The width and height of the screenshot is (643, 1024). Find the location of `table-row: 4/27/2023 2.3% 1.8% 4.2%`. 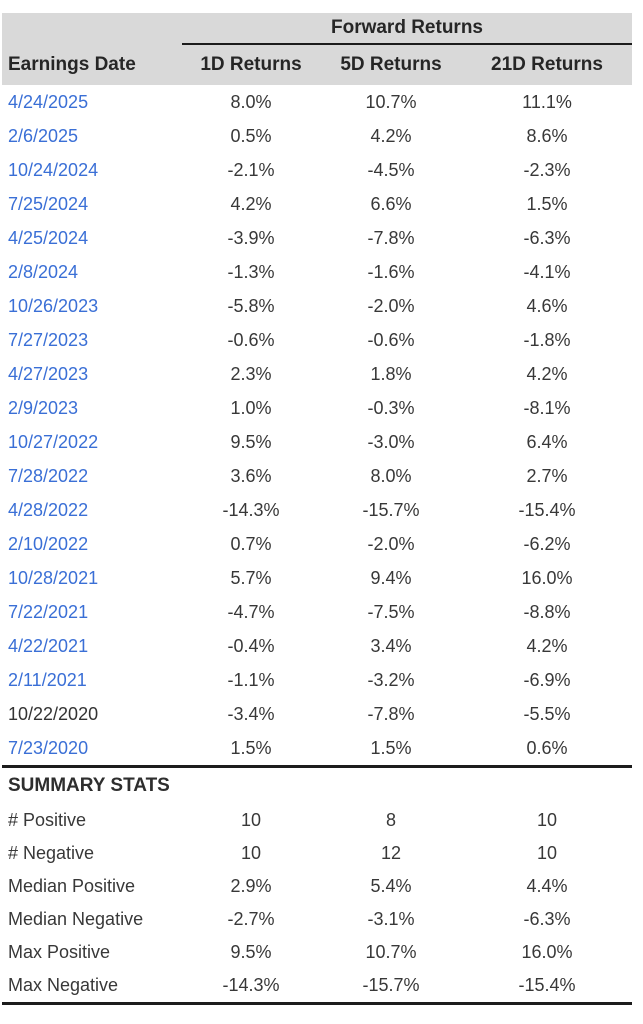

table-row: 4/27/2023 2.3% 1.8% 4.2% is located at coordinates (317, 374).